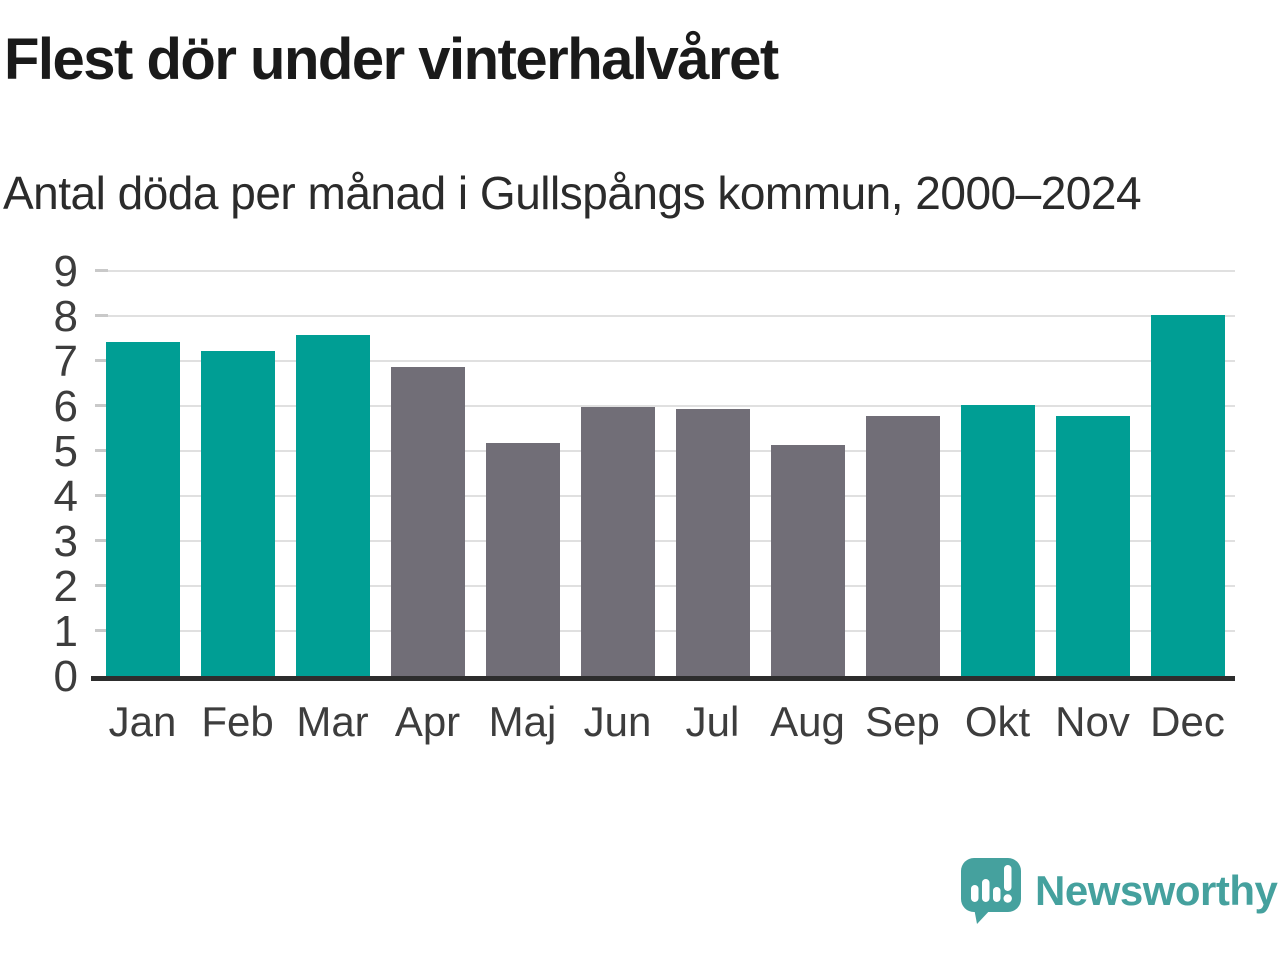 The height and width of the screenshot is (960, 1280). Describe the element at coordinates (427, 521) in the screenshot. I see `bar-apr` at that location.